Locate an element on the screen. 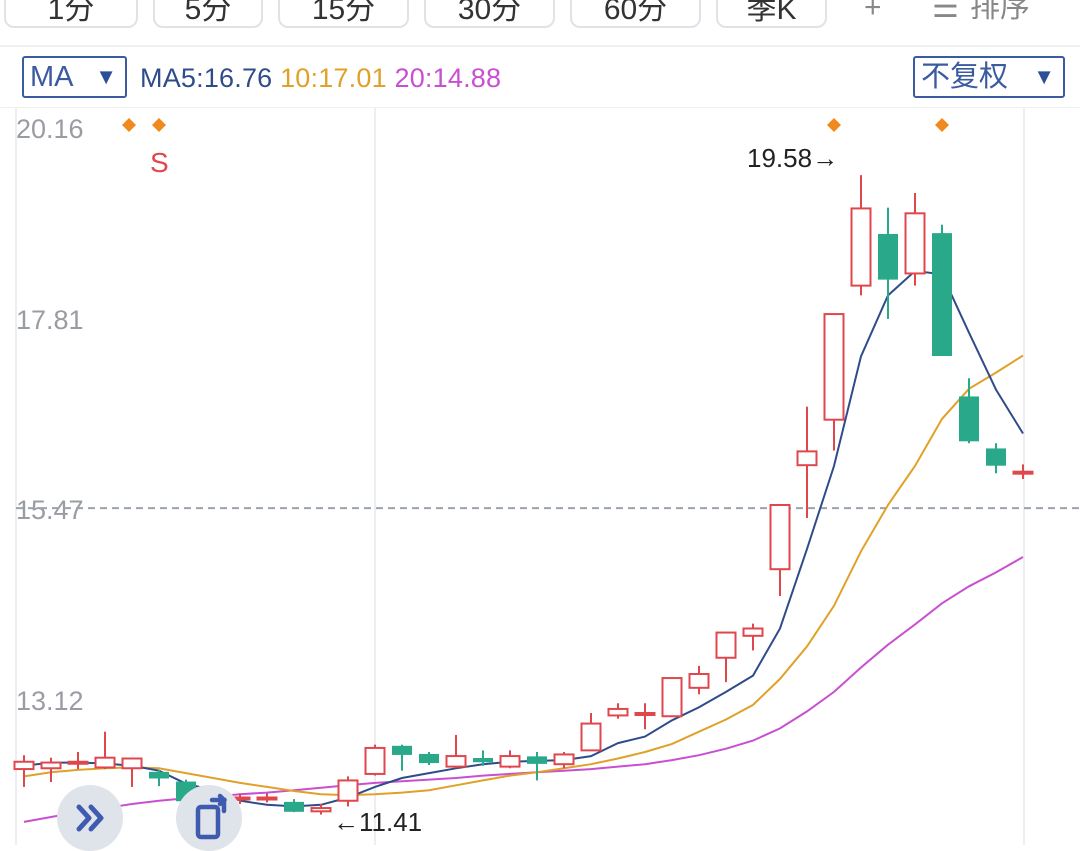 This screenshot has height=851, width=1080. rotate-screen-button is located at coordinates (209, 818).